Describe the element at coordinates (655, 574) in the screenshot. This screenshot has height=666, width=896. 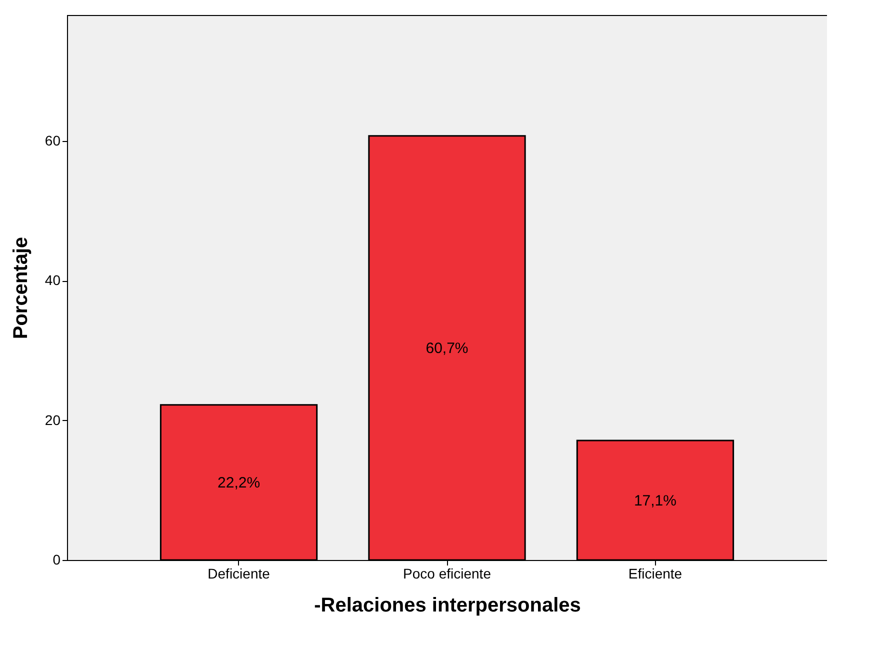
I see `x-tick-label: Eficiente` at that location.